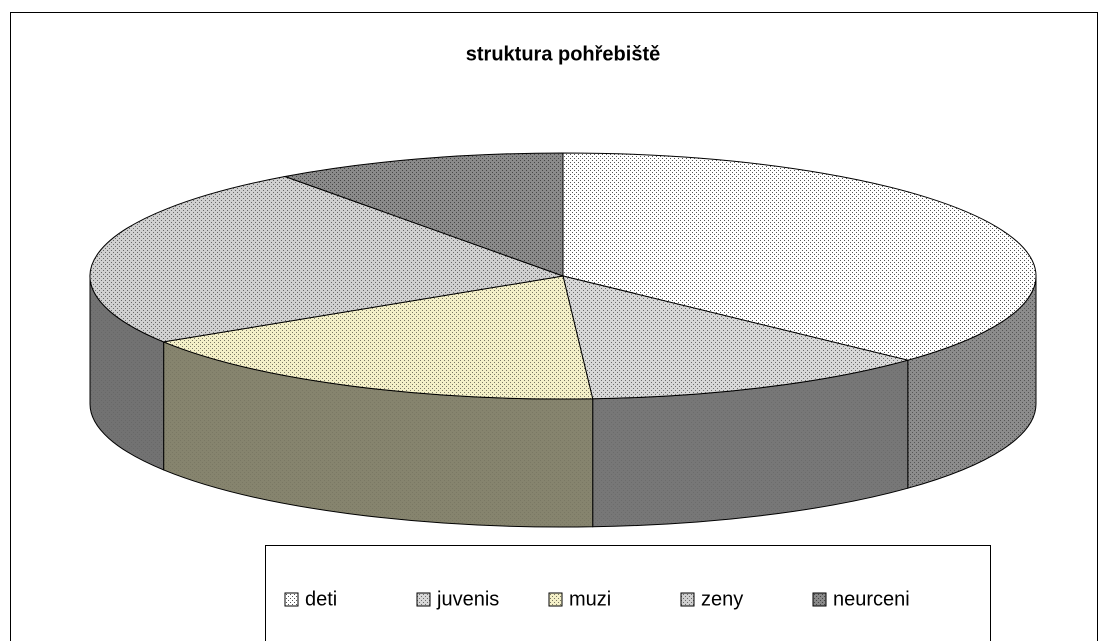  I want to click on legend: deti juvenis muzi zeny neurceni, so click(597, 599).